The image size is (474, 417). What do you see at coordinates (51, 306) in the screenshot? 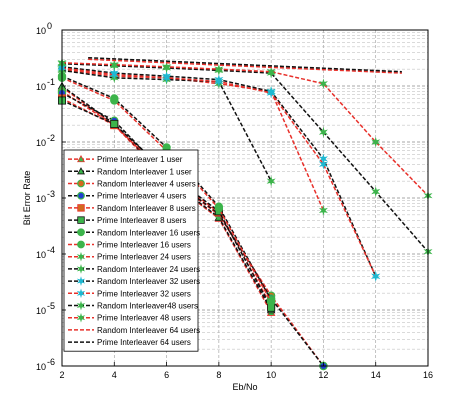
I see `y-tick-exponent: -5` at bounding box center [51, 306].